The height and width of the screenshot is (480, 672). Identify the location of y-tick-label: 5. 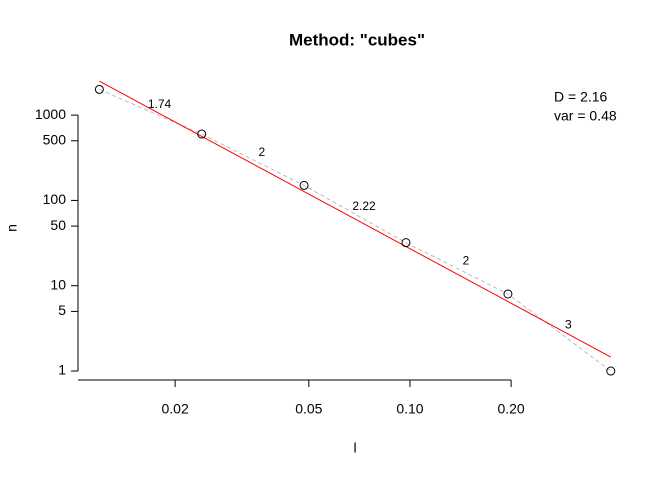
(62, 310).